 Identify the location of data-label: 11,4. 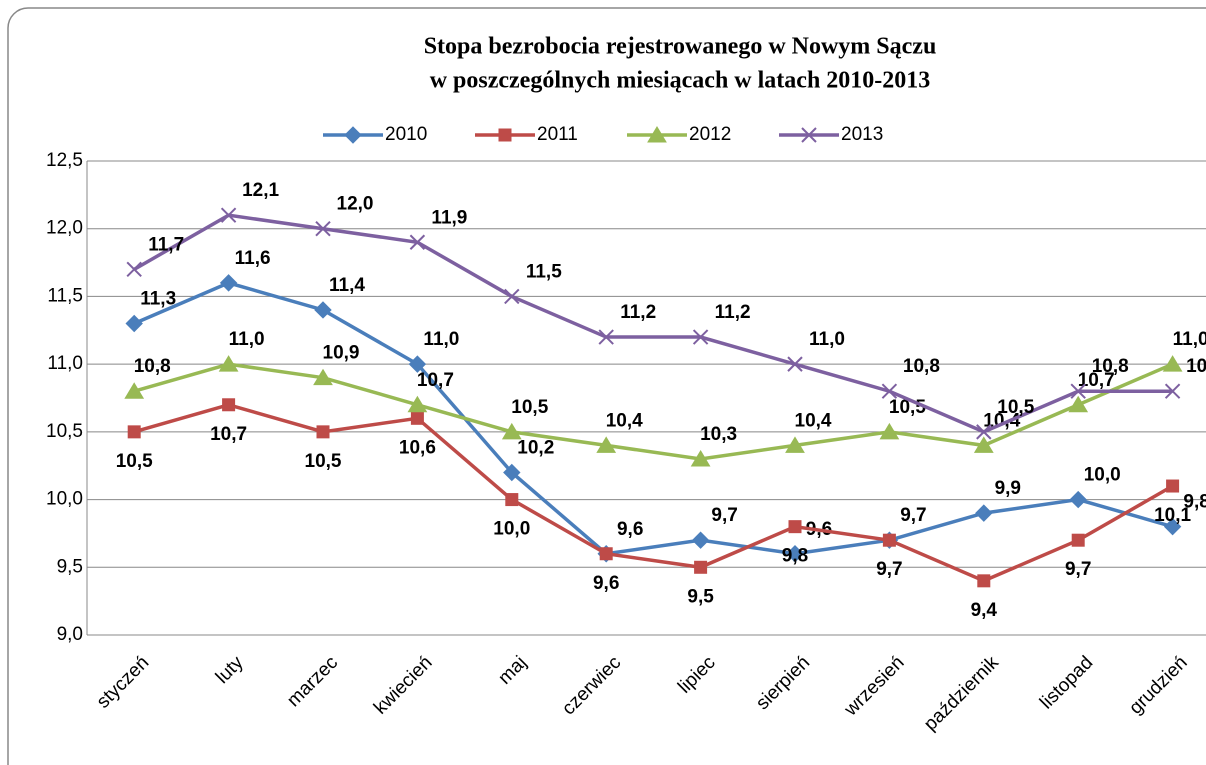
(347, 285).